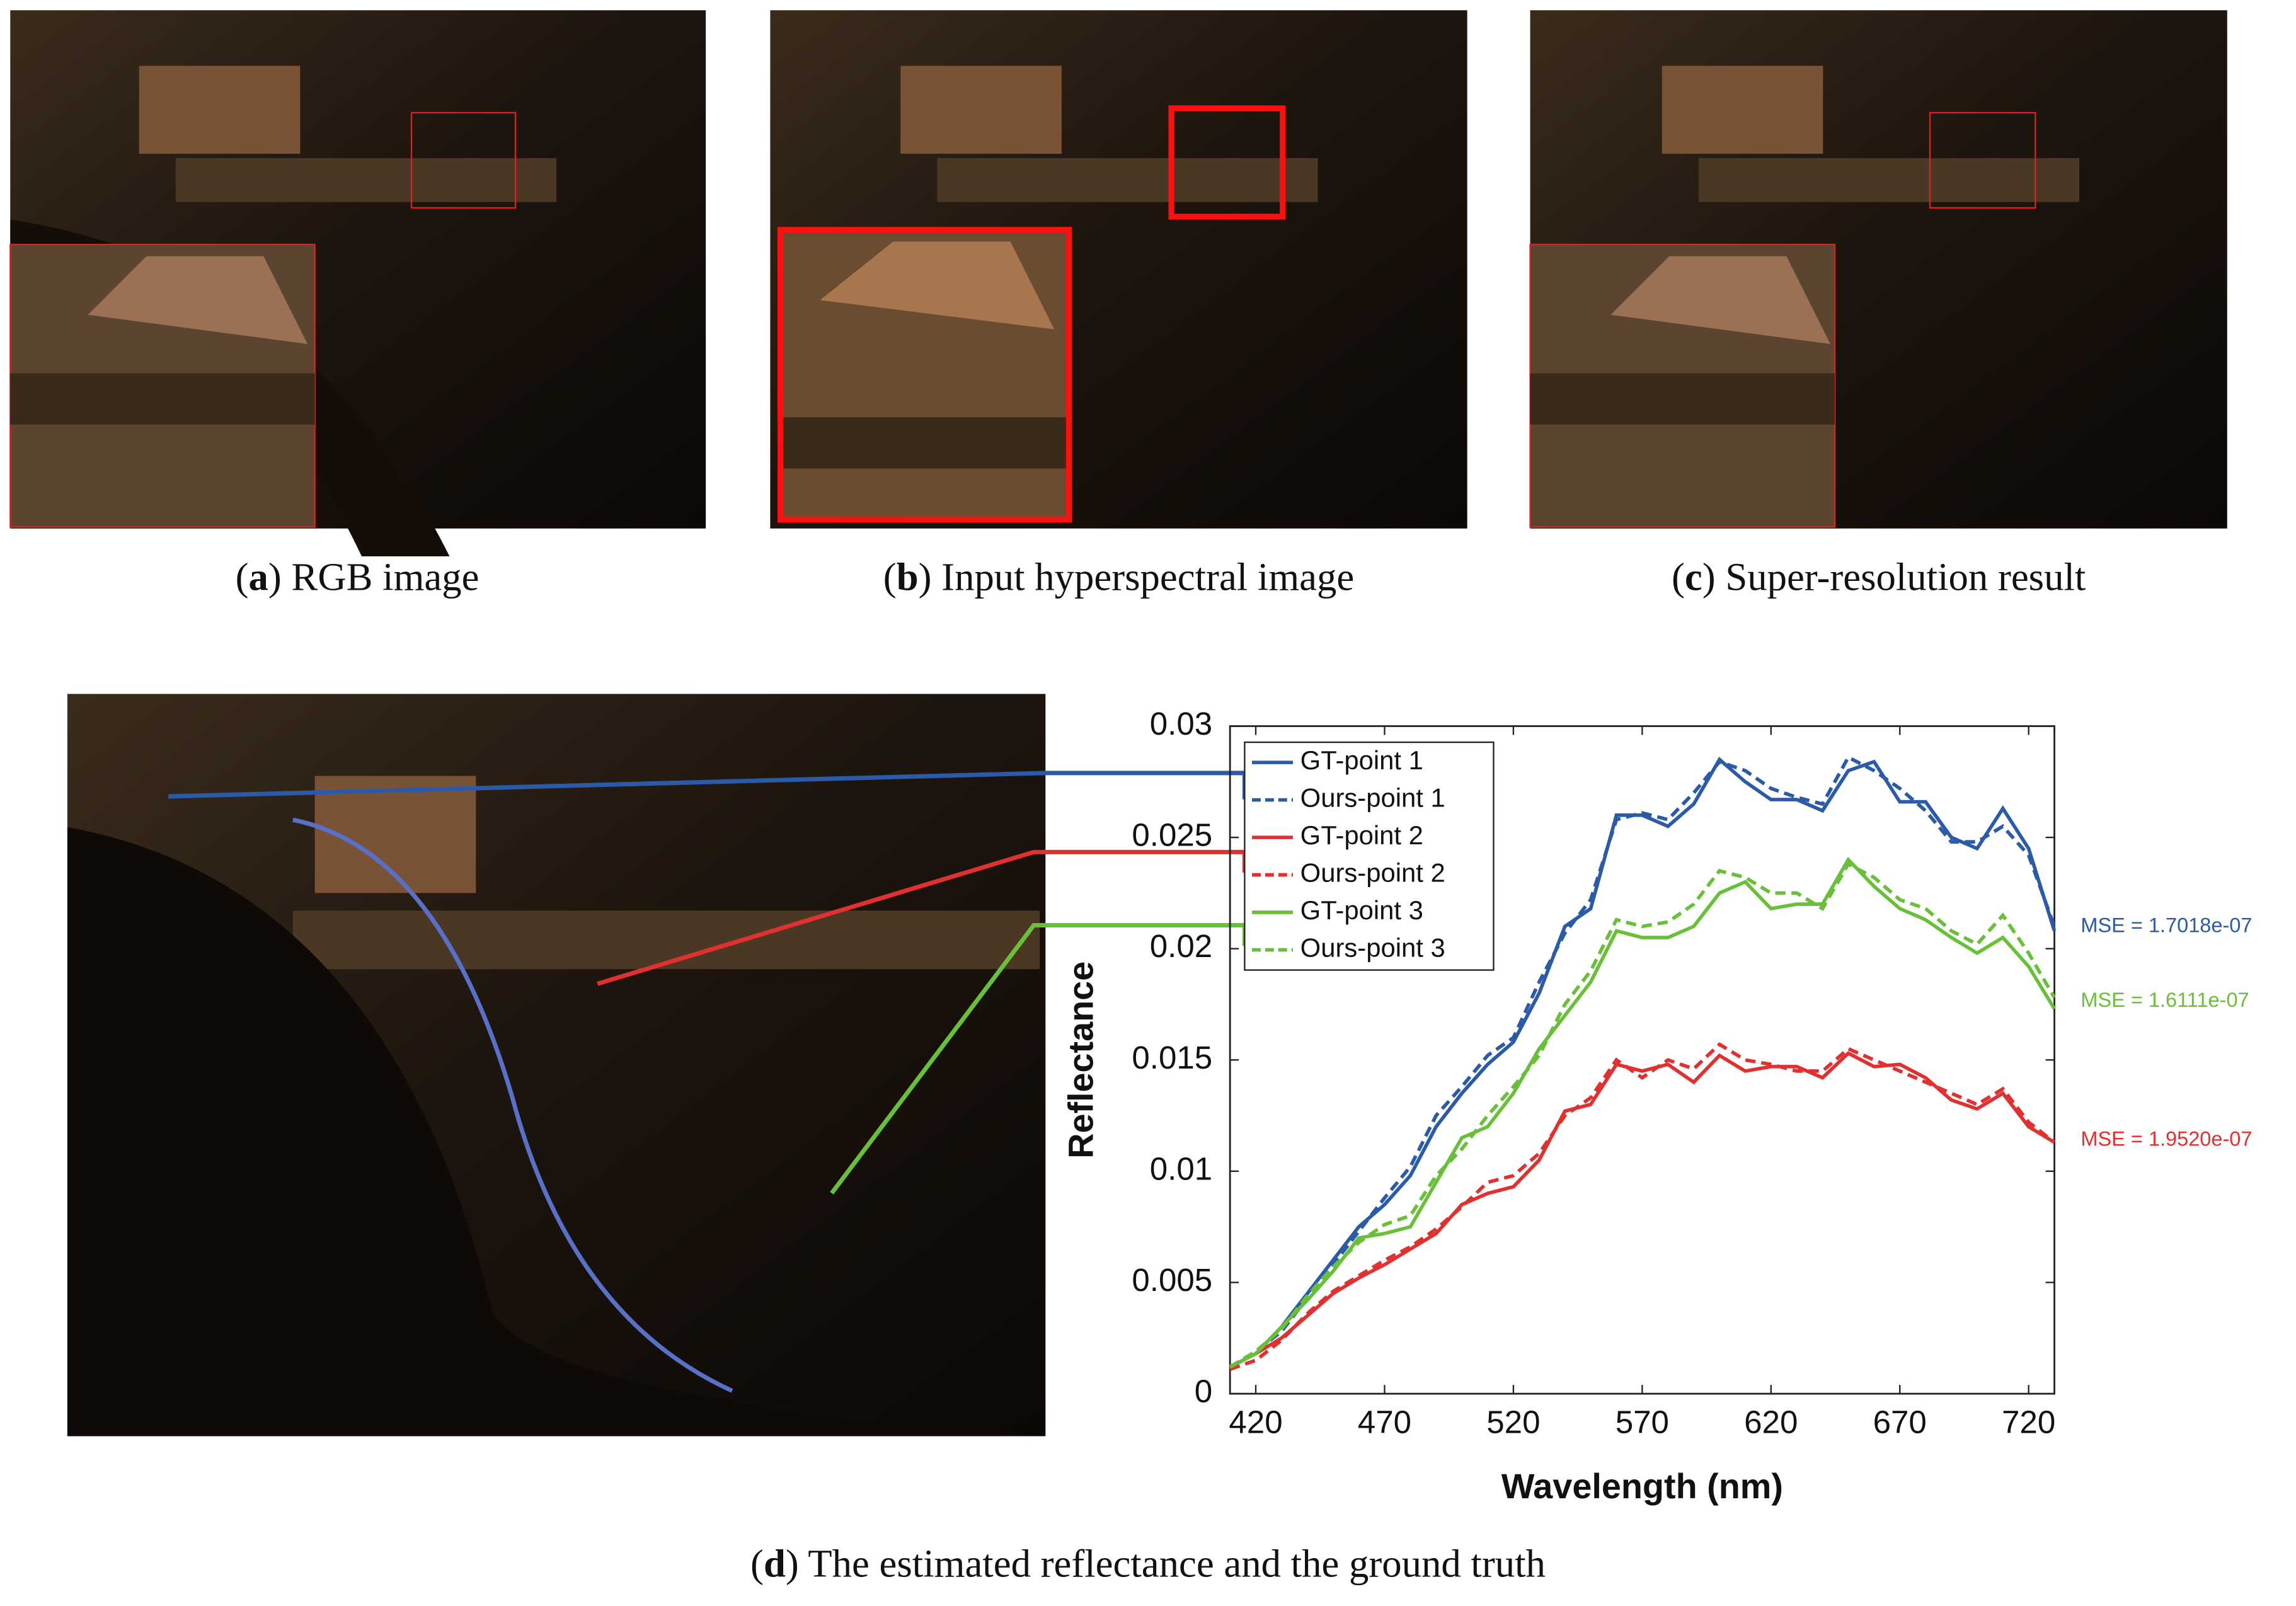 The height and width of the screenshot is (1606, 2296). What do you see at coordinates (1137, 577) in the screenshot?
I see `caption-part: ) Input hyperspectral image` at bounding box center [1137, 577].